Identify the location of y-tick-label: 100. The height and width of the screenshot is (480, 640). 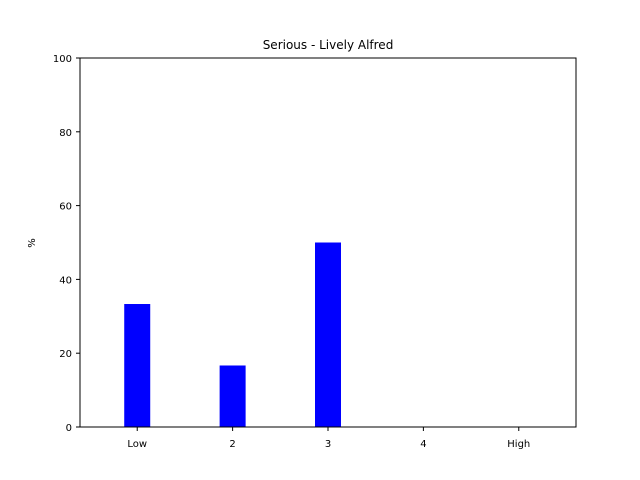
(62, 59).